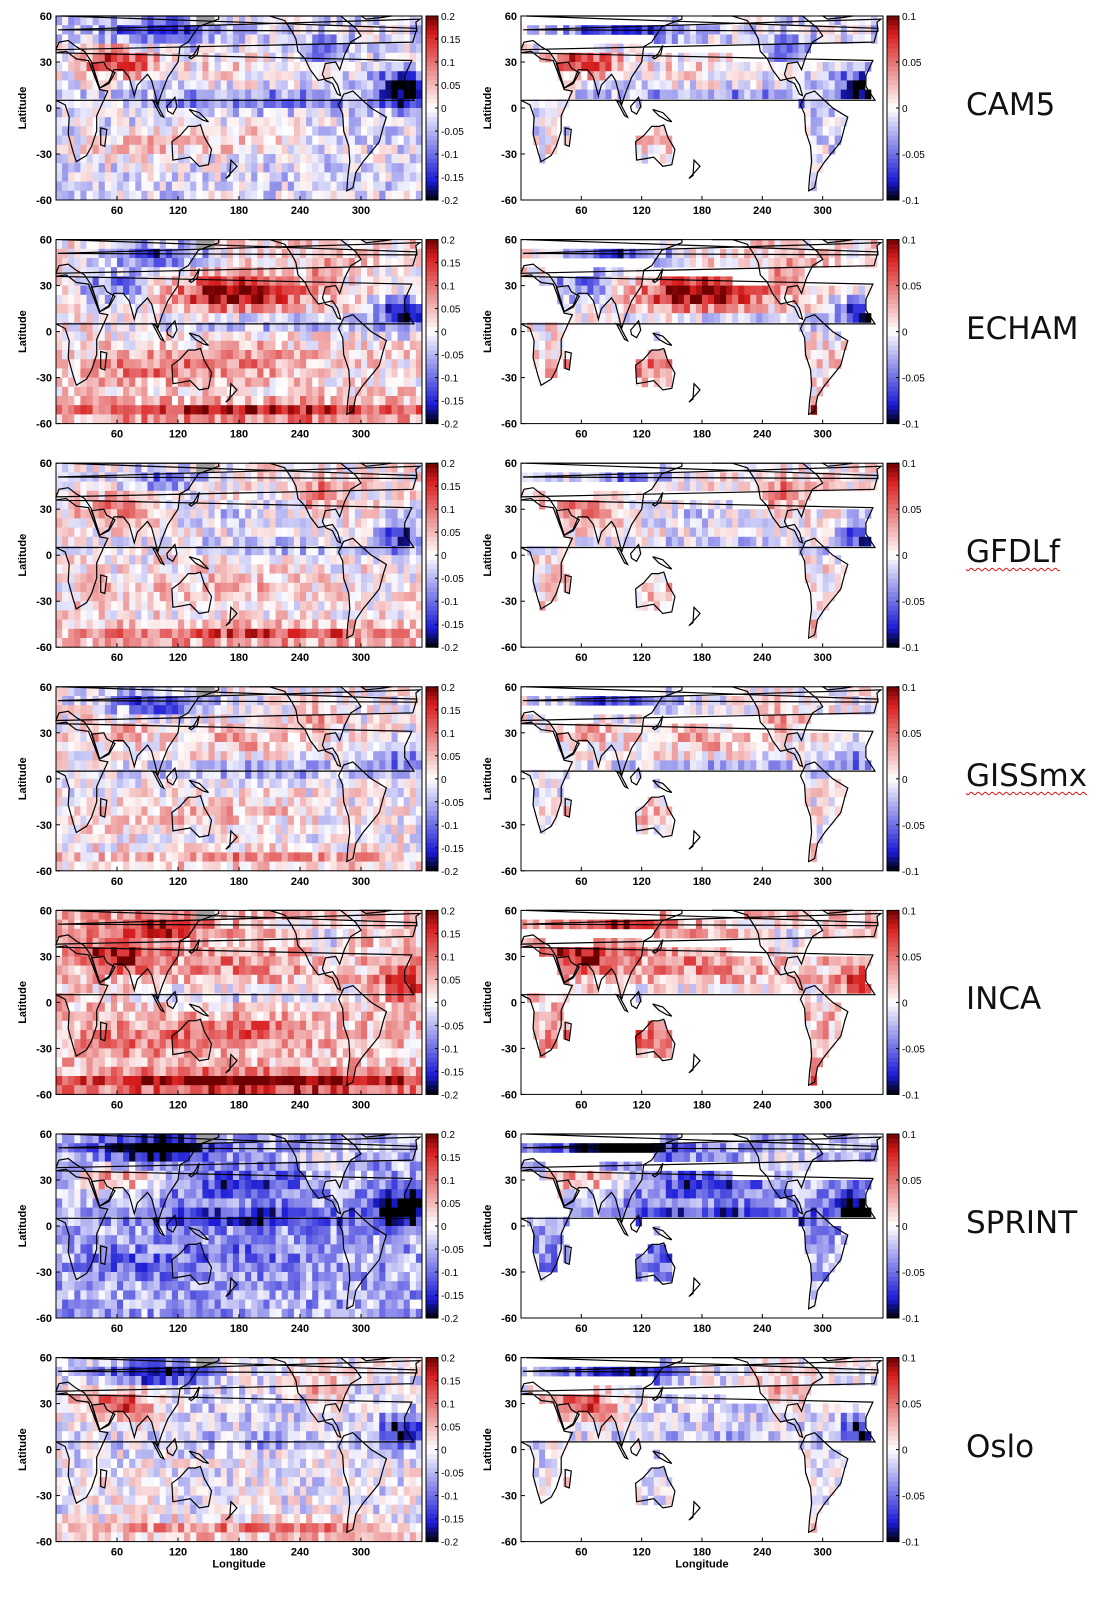 This screenshot has height=1601, width=1098. What do you see at coordinates (23, 555) in the screenshot?
I see `y-axis-label: Latitude` at bounding box center [23, 555].